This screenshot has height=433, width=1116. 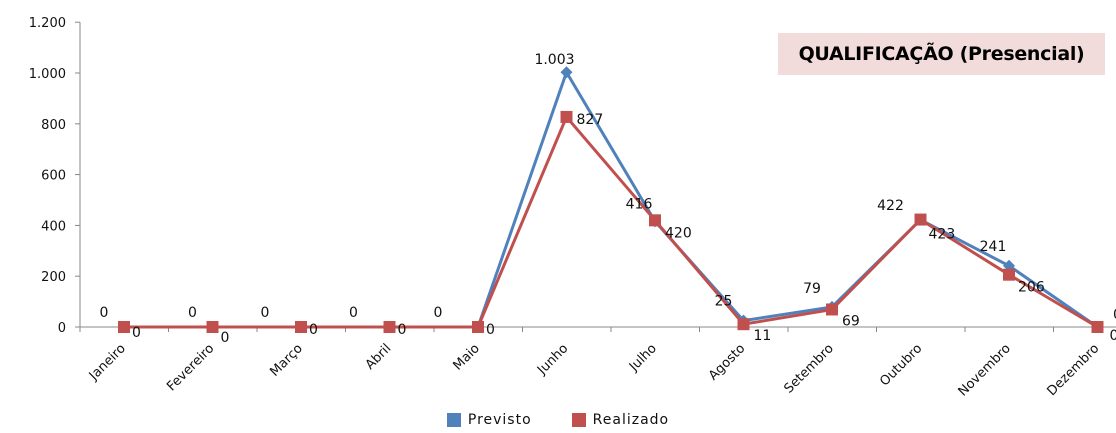 What do you see at coordinates (901, 365) in the screenshot?
I see `x-tick-label: Outubro` at bounding box center [901, 365].